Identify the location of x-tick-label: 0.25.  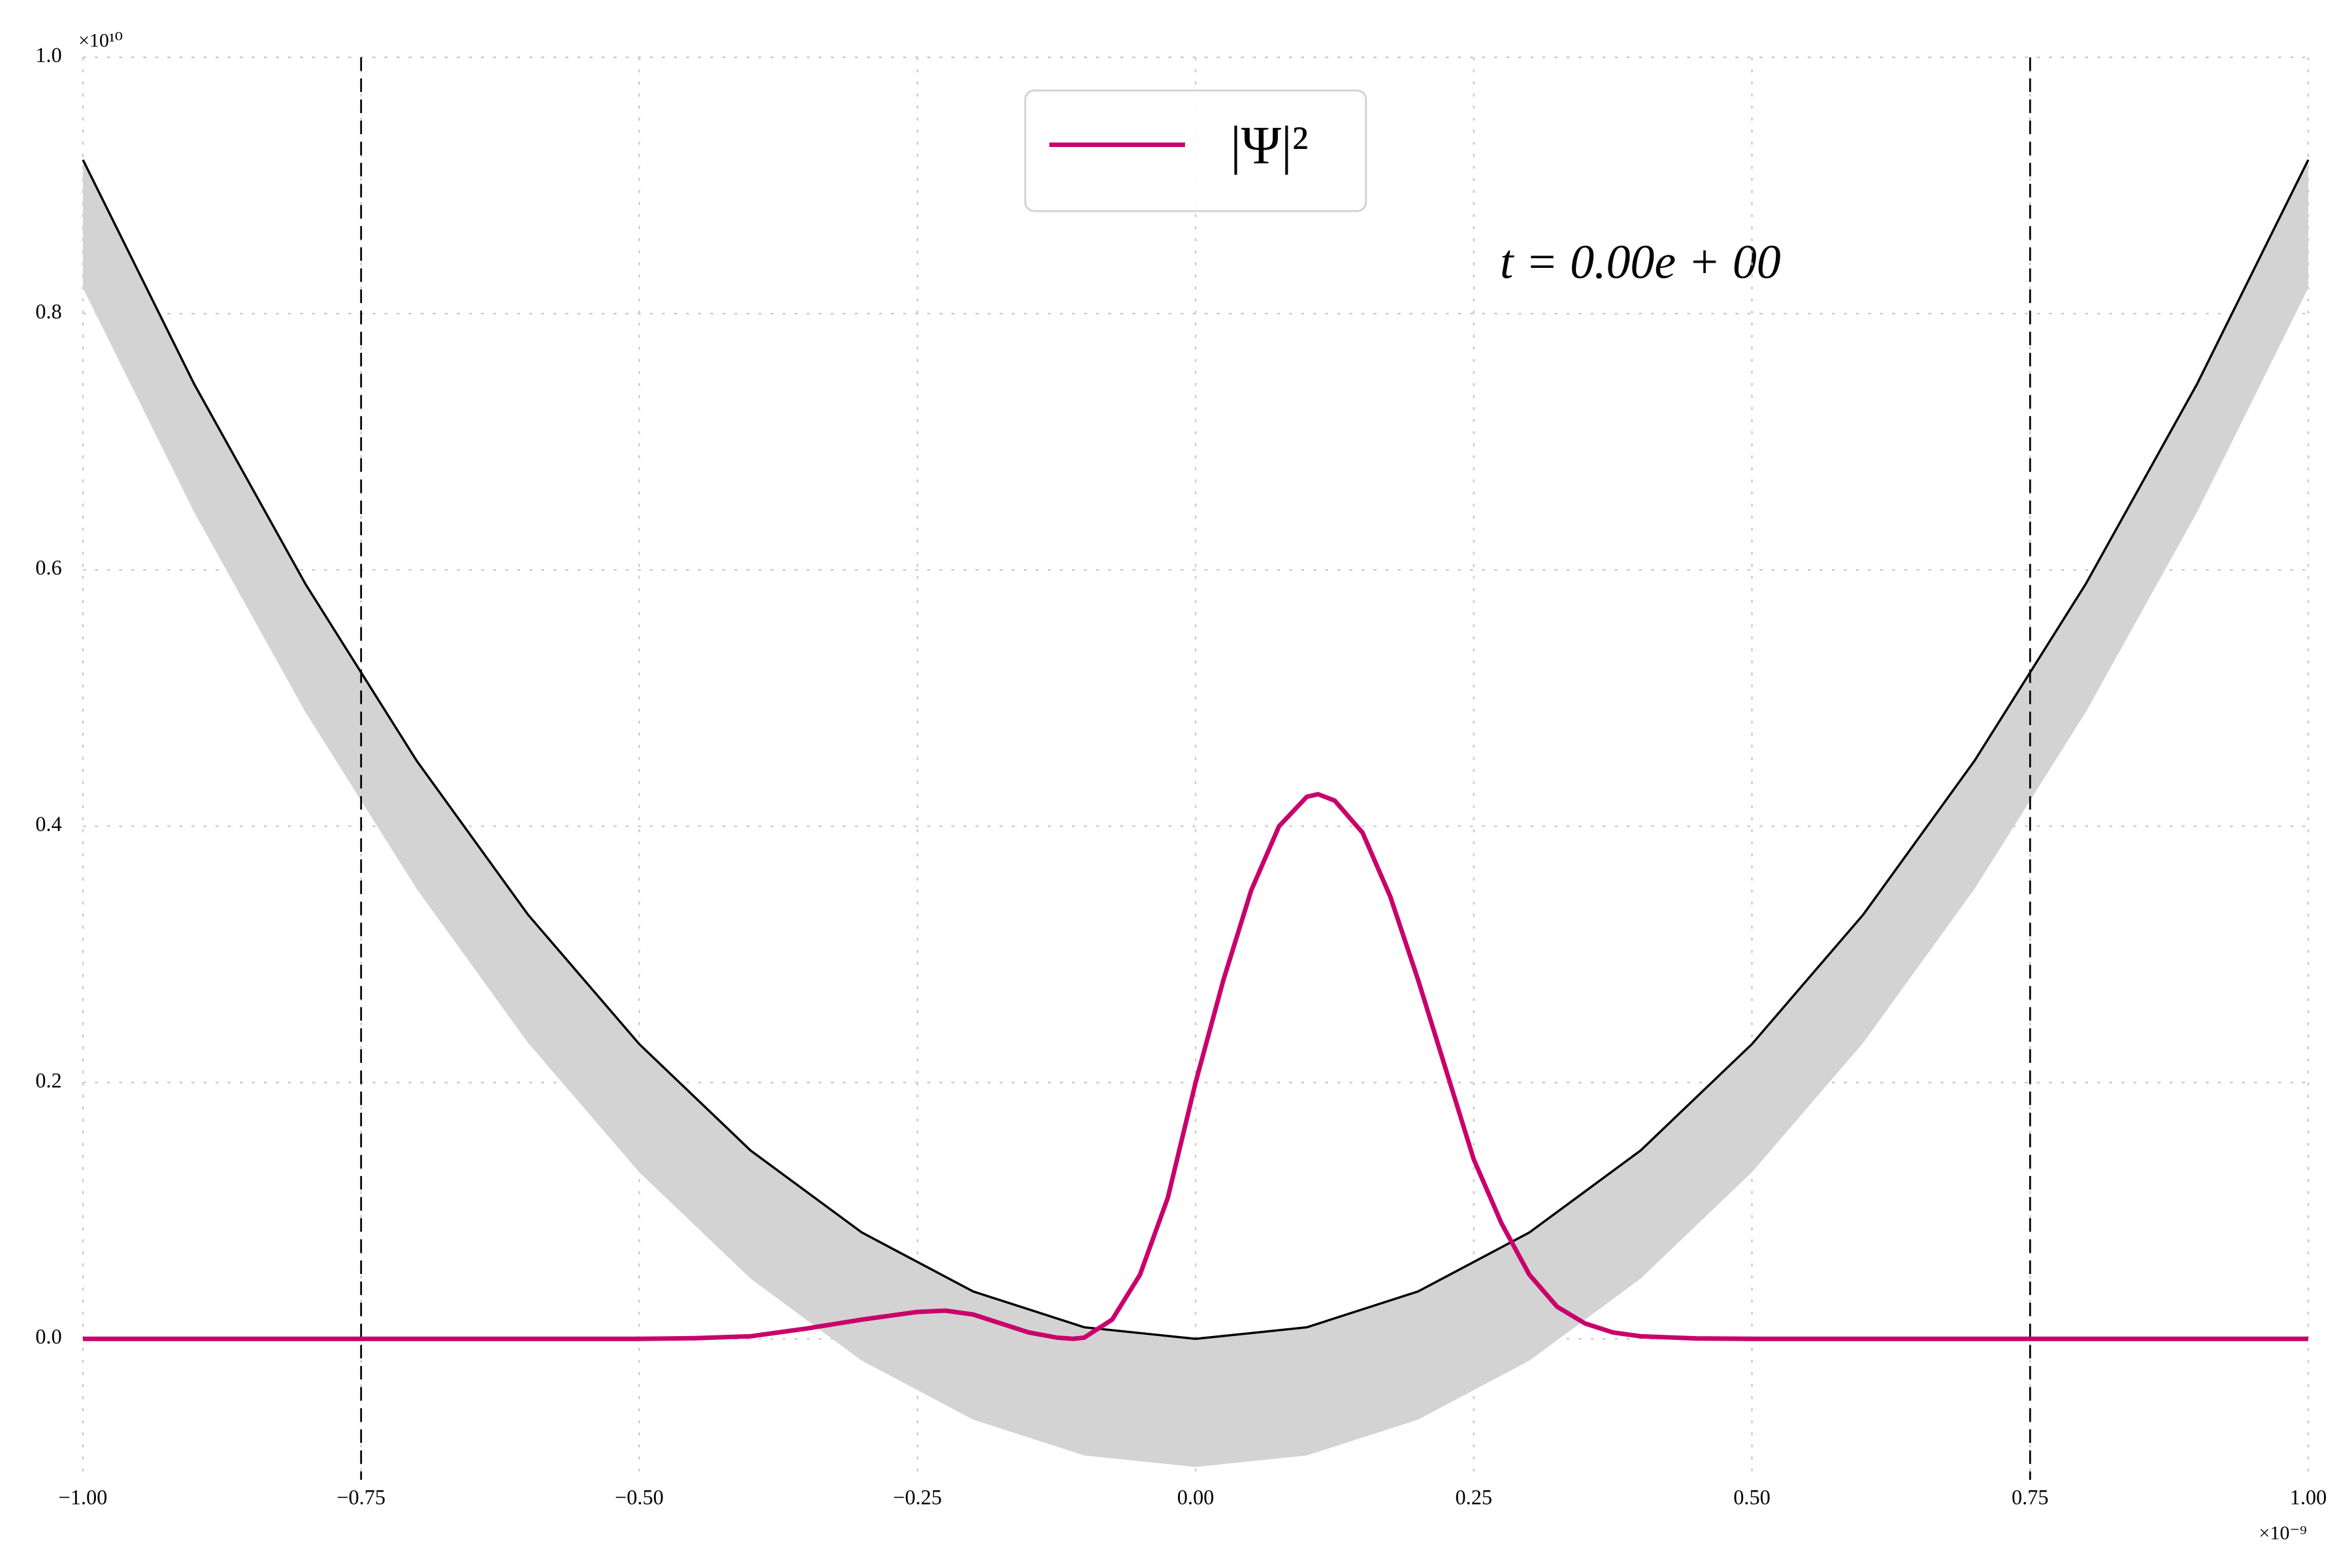
(1474, 1497).